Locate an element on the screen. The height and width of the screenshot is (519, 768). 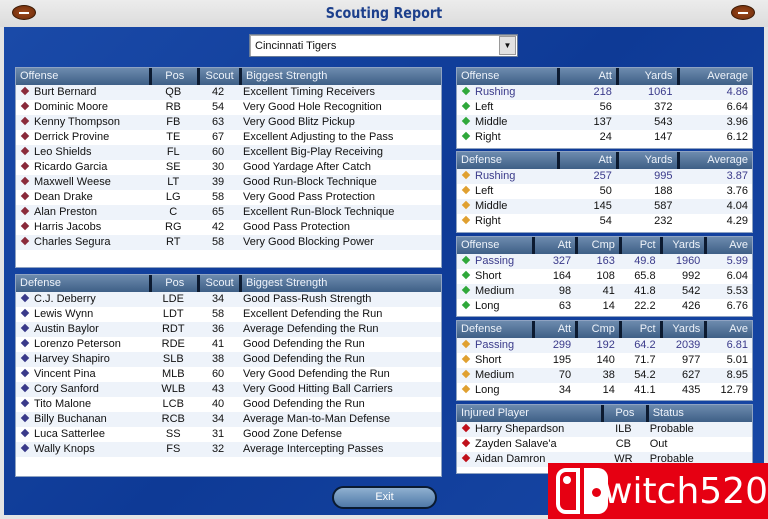
table-row: Kenny Thompson FB 63 Very Good Blitz Pickup is located at coordinates (228, 122).